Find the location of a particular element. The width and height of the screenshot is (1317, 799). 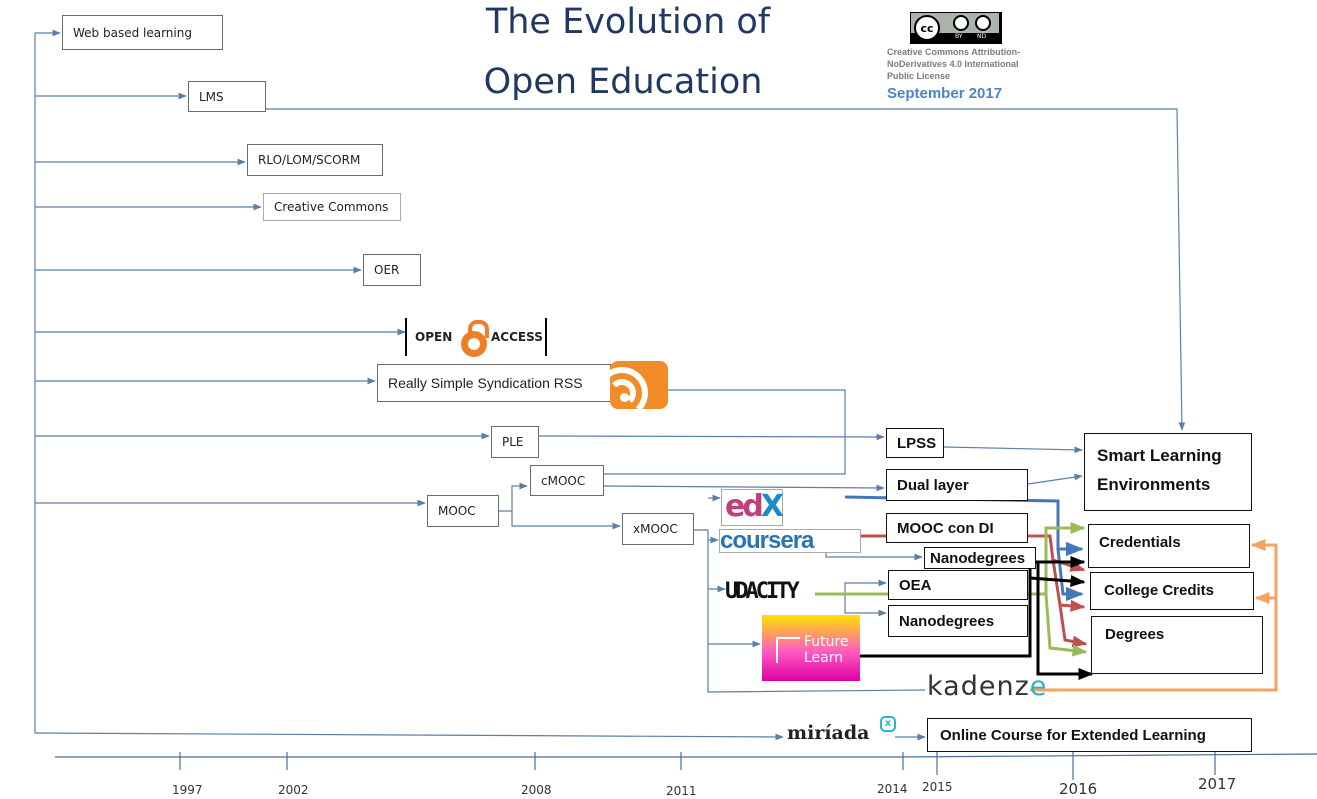

cc-license-badge: cc BY ND is located at coordinates (956, 28).